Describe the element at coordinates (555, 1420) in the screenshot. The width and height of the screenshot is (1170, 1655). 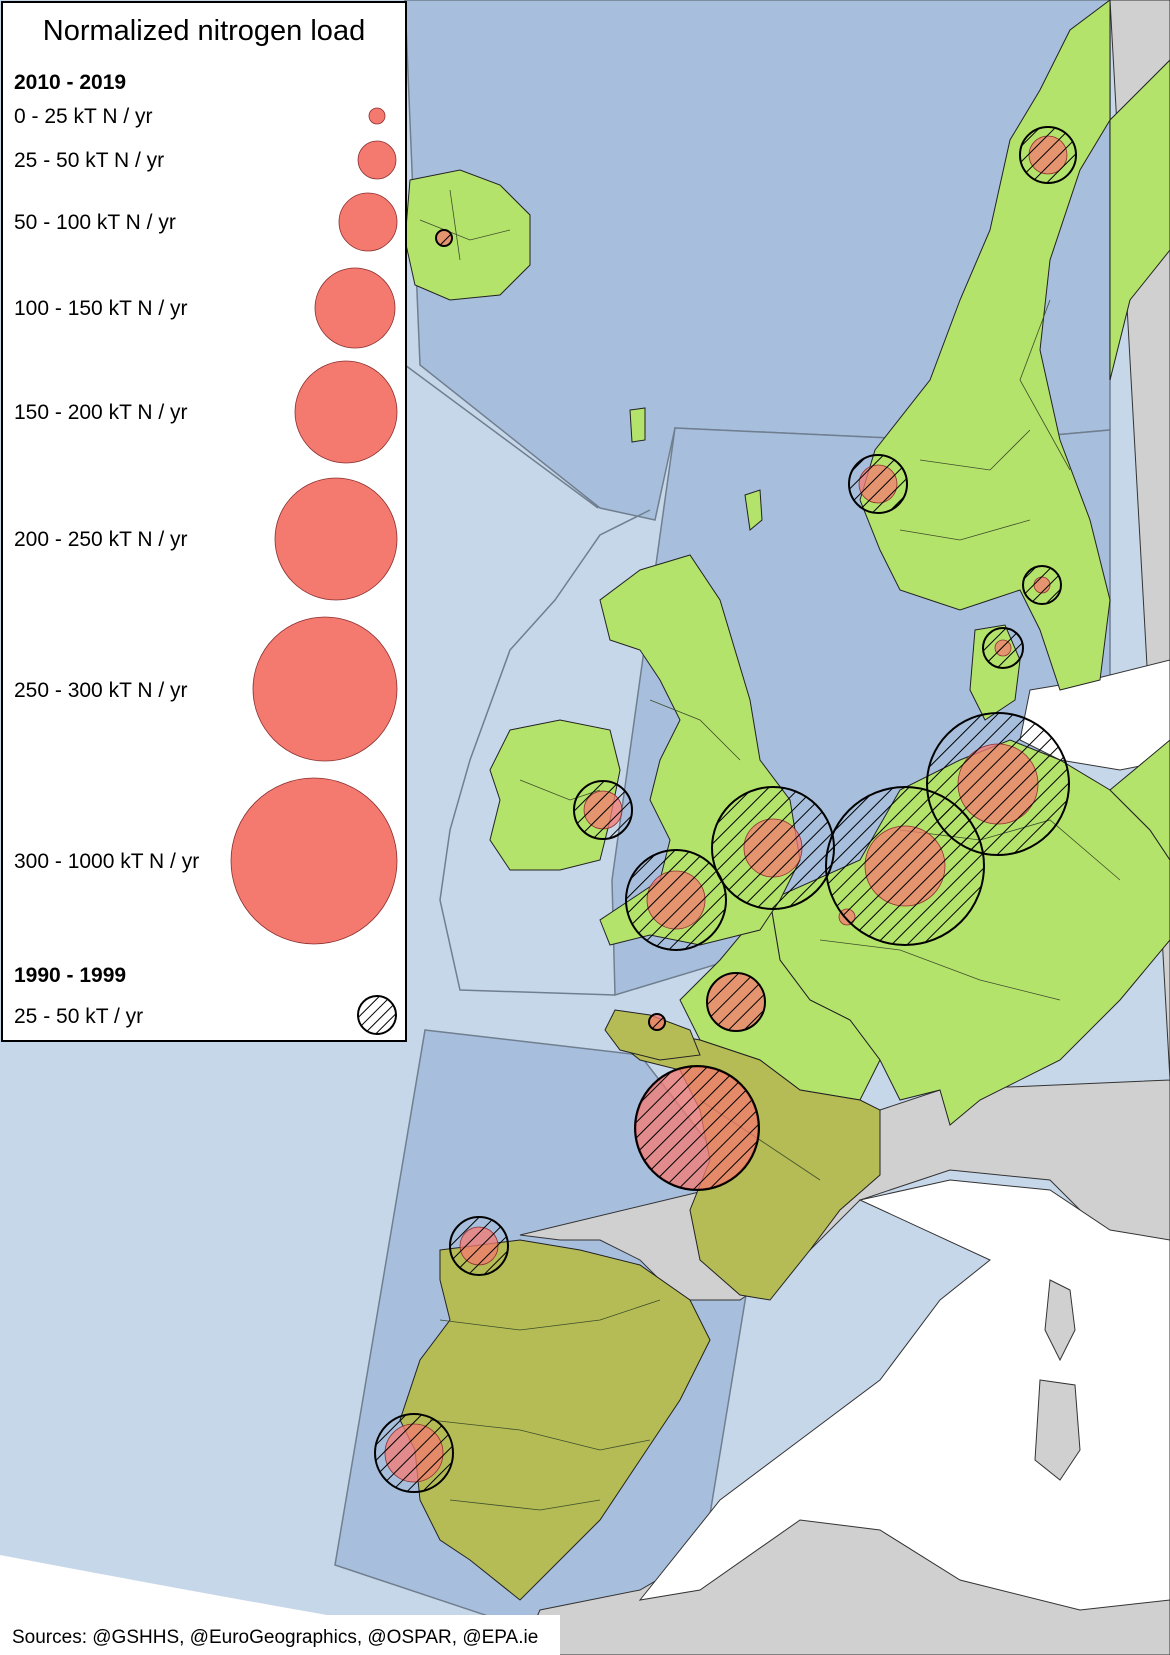
I see `iberia-catchment` at that location.